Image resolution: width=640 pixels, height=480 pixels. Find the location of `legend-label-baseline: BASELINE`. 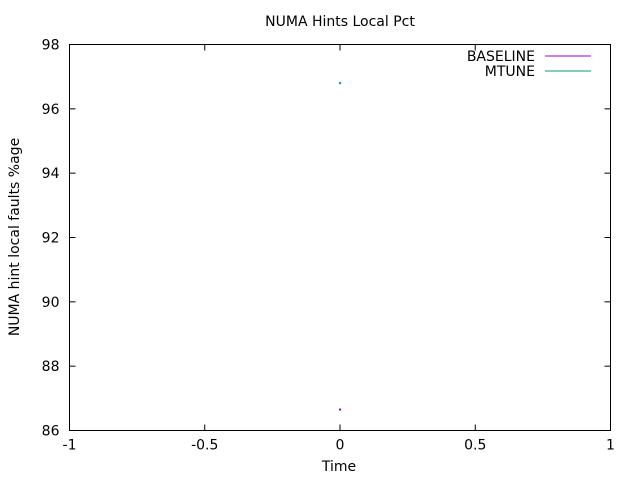

legend-label-baseline: BASELINE is located at coordinates (501, 57).